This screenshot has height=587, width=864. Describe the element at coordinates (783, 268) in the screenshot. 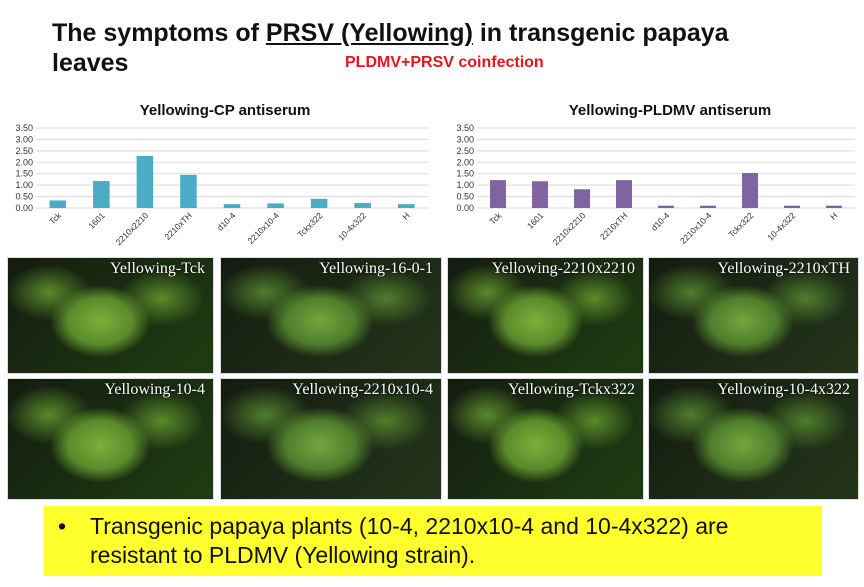

I see `photo-label: Yellowing-2210xTH` at that location.